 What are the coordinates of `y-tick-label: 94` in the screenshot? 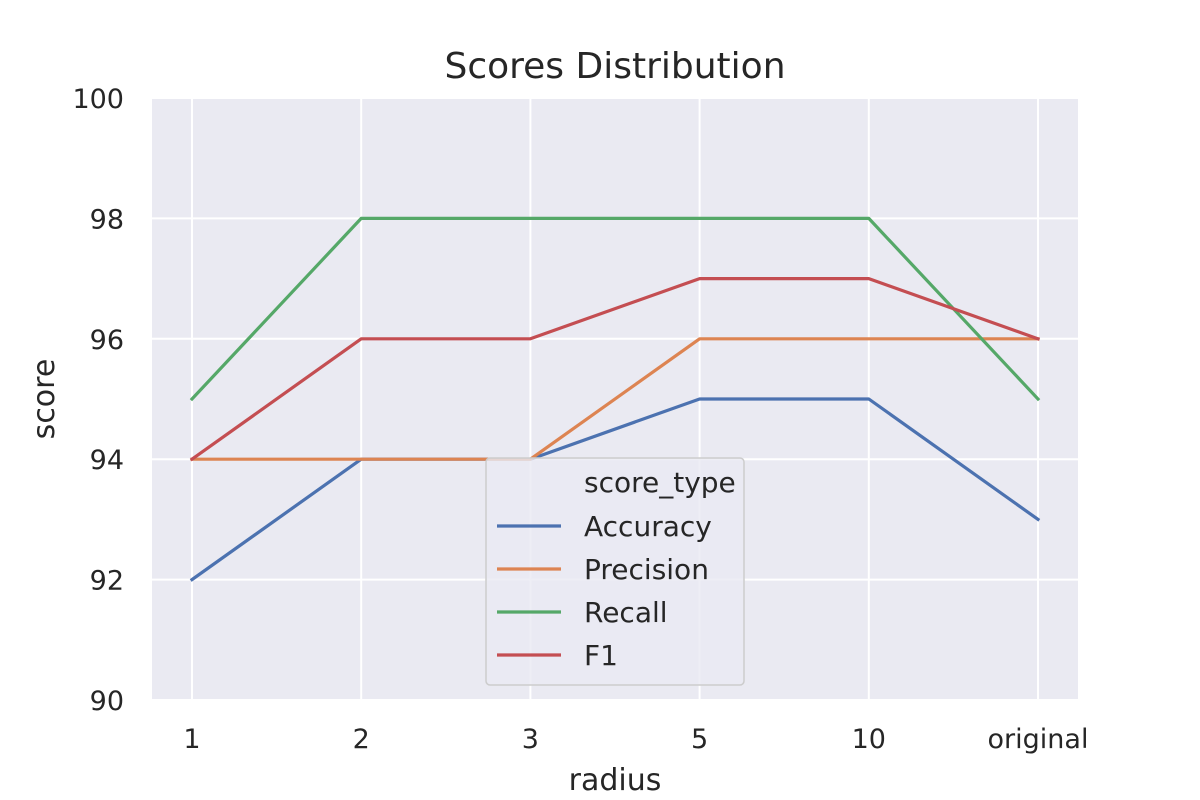 It's located at (107, 460).